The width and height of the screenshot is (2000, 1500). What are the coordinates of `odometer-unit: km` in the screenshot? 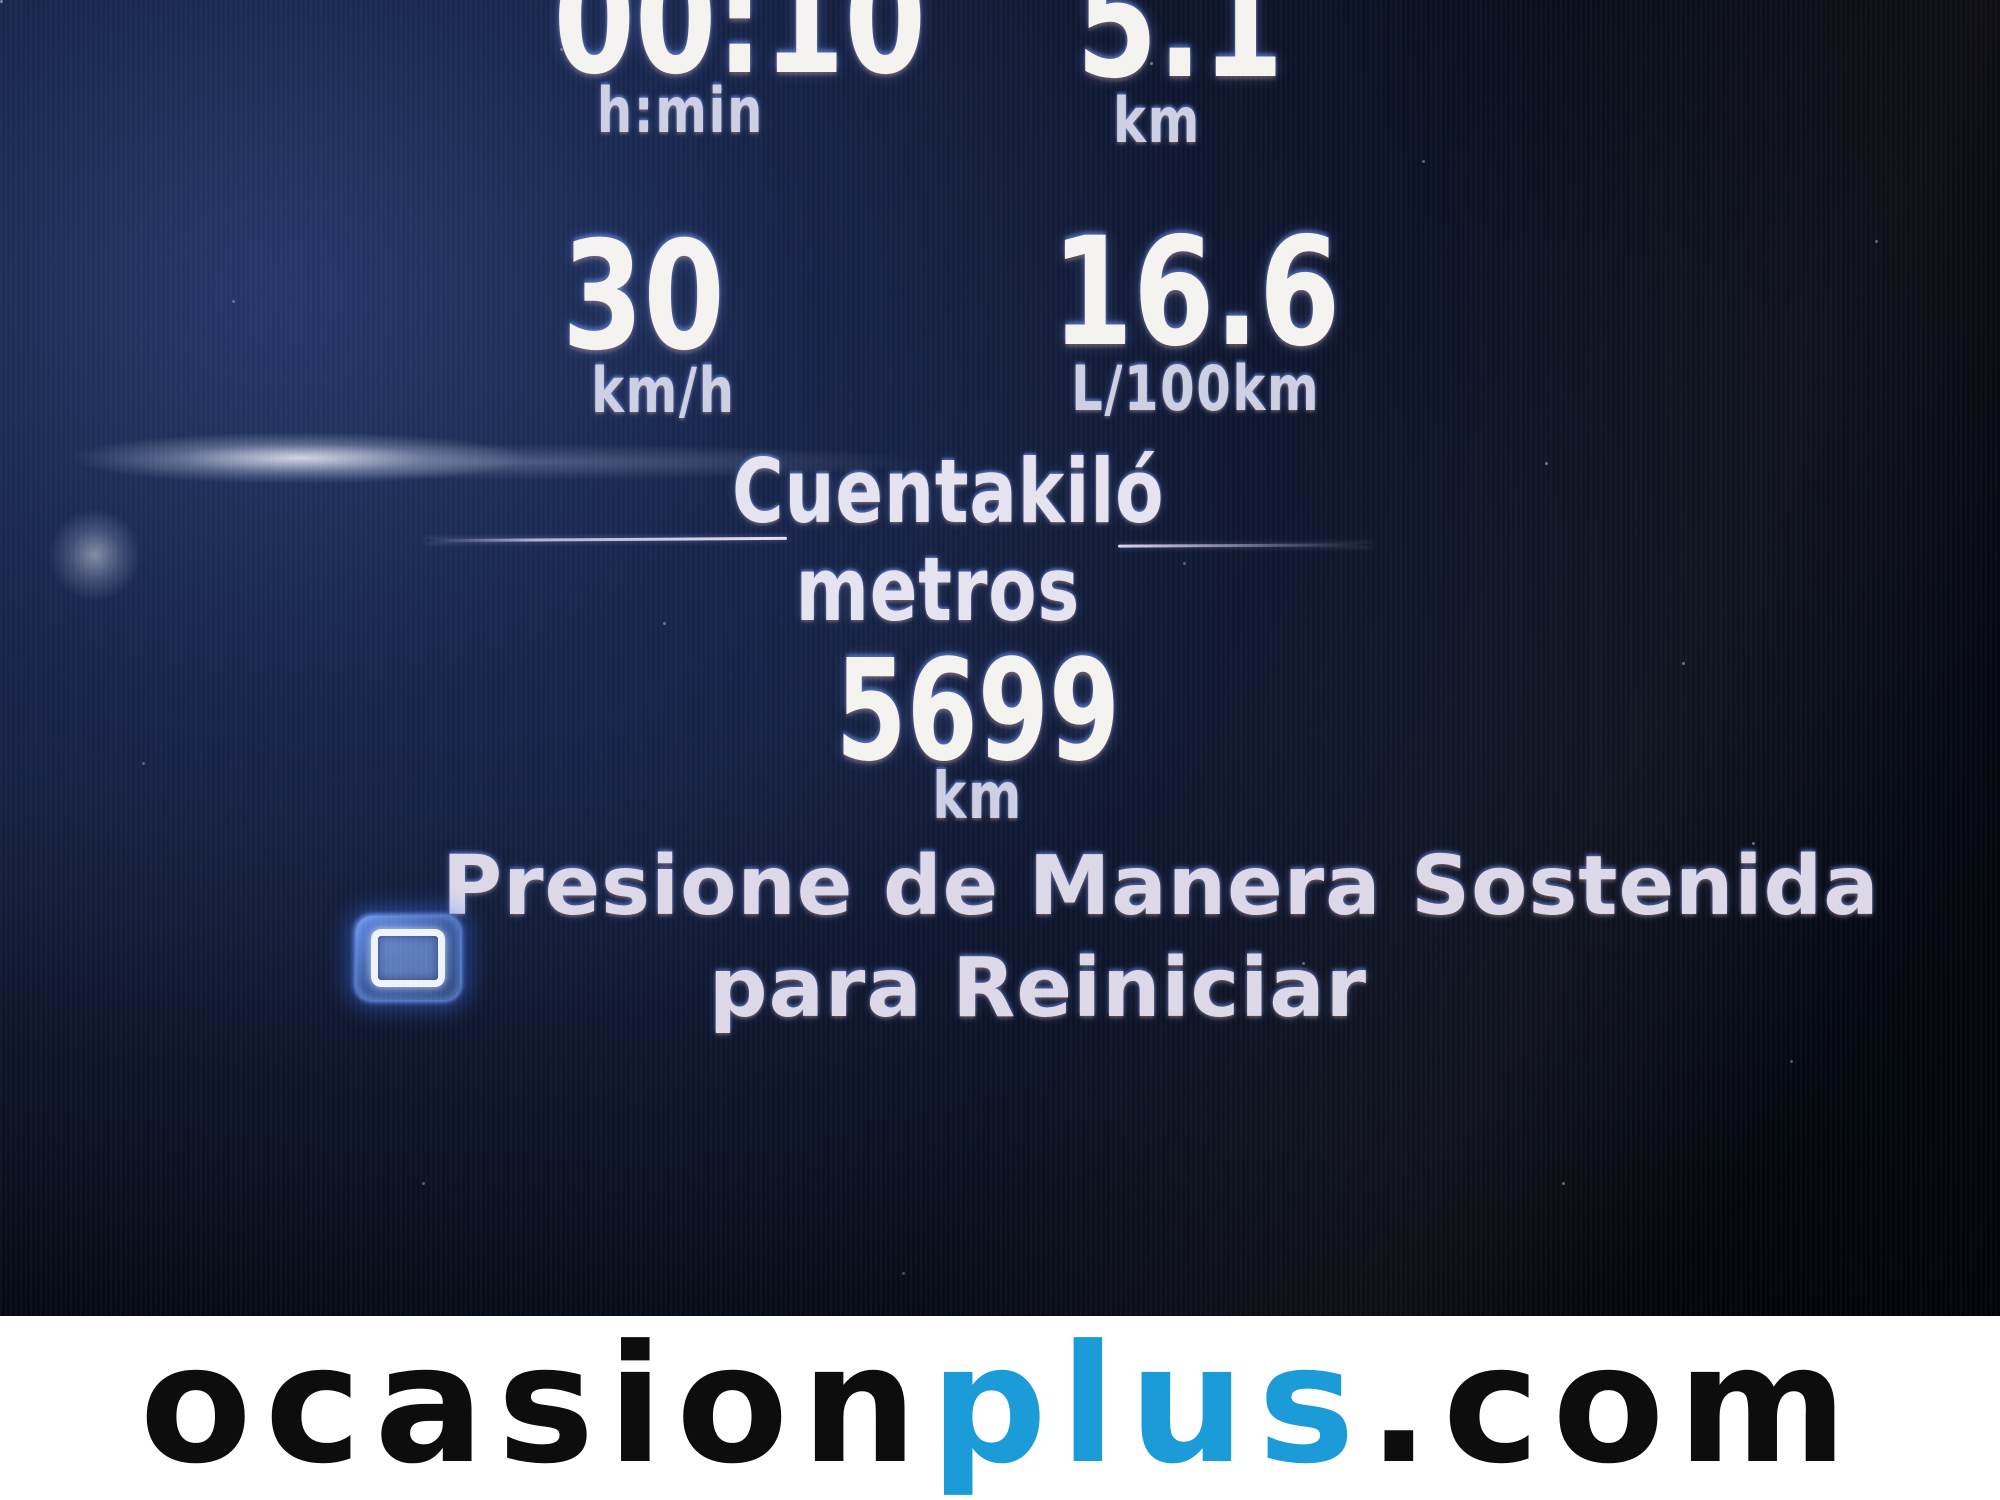 It's located at (978, 797).